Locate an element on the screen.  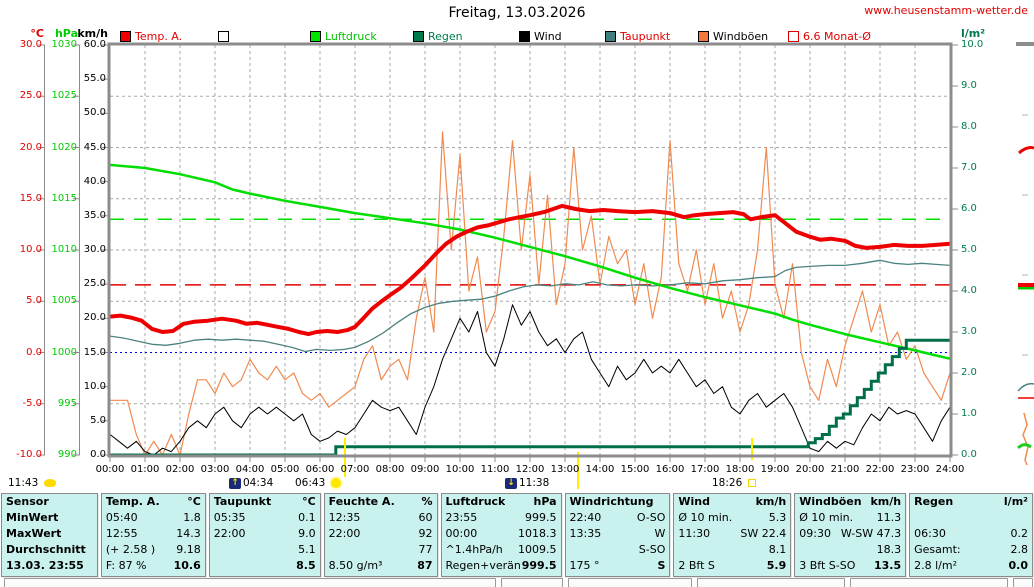
table-cell-label: 13:35 is located at coordinates (585, 533).